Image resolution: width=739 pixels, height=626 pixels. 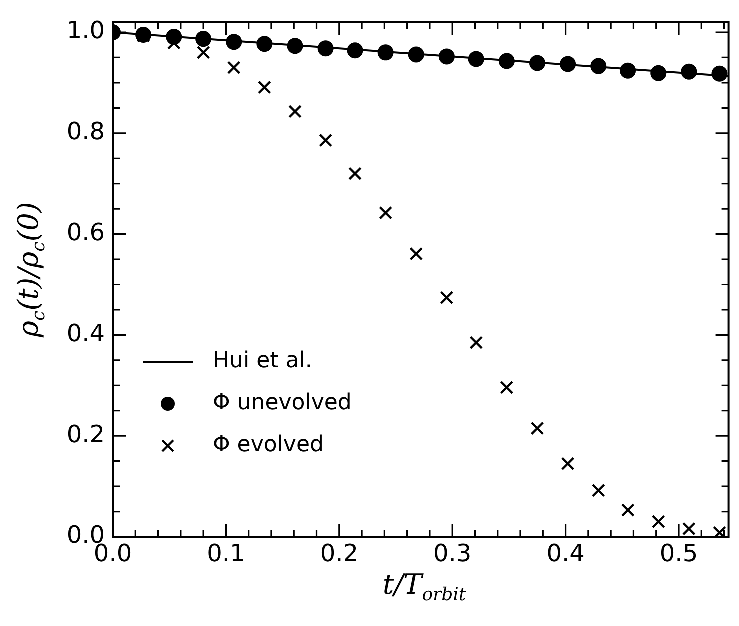 I want to click on x-axis-title: t/T$_{orbit}$, so click(x=425, y=587).